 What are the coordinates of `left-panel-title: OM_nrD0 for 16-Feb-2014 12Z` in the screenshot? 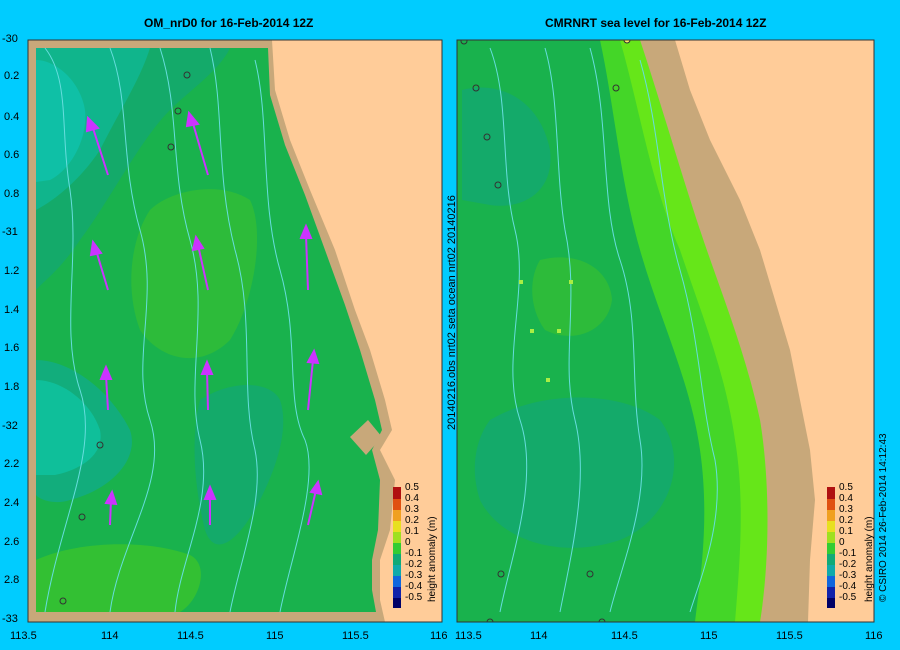 It's located at (229, 23).